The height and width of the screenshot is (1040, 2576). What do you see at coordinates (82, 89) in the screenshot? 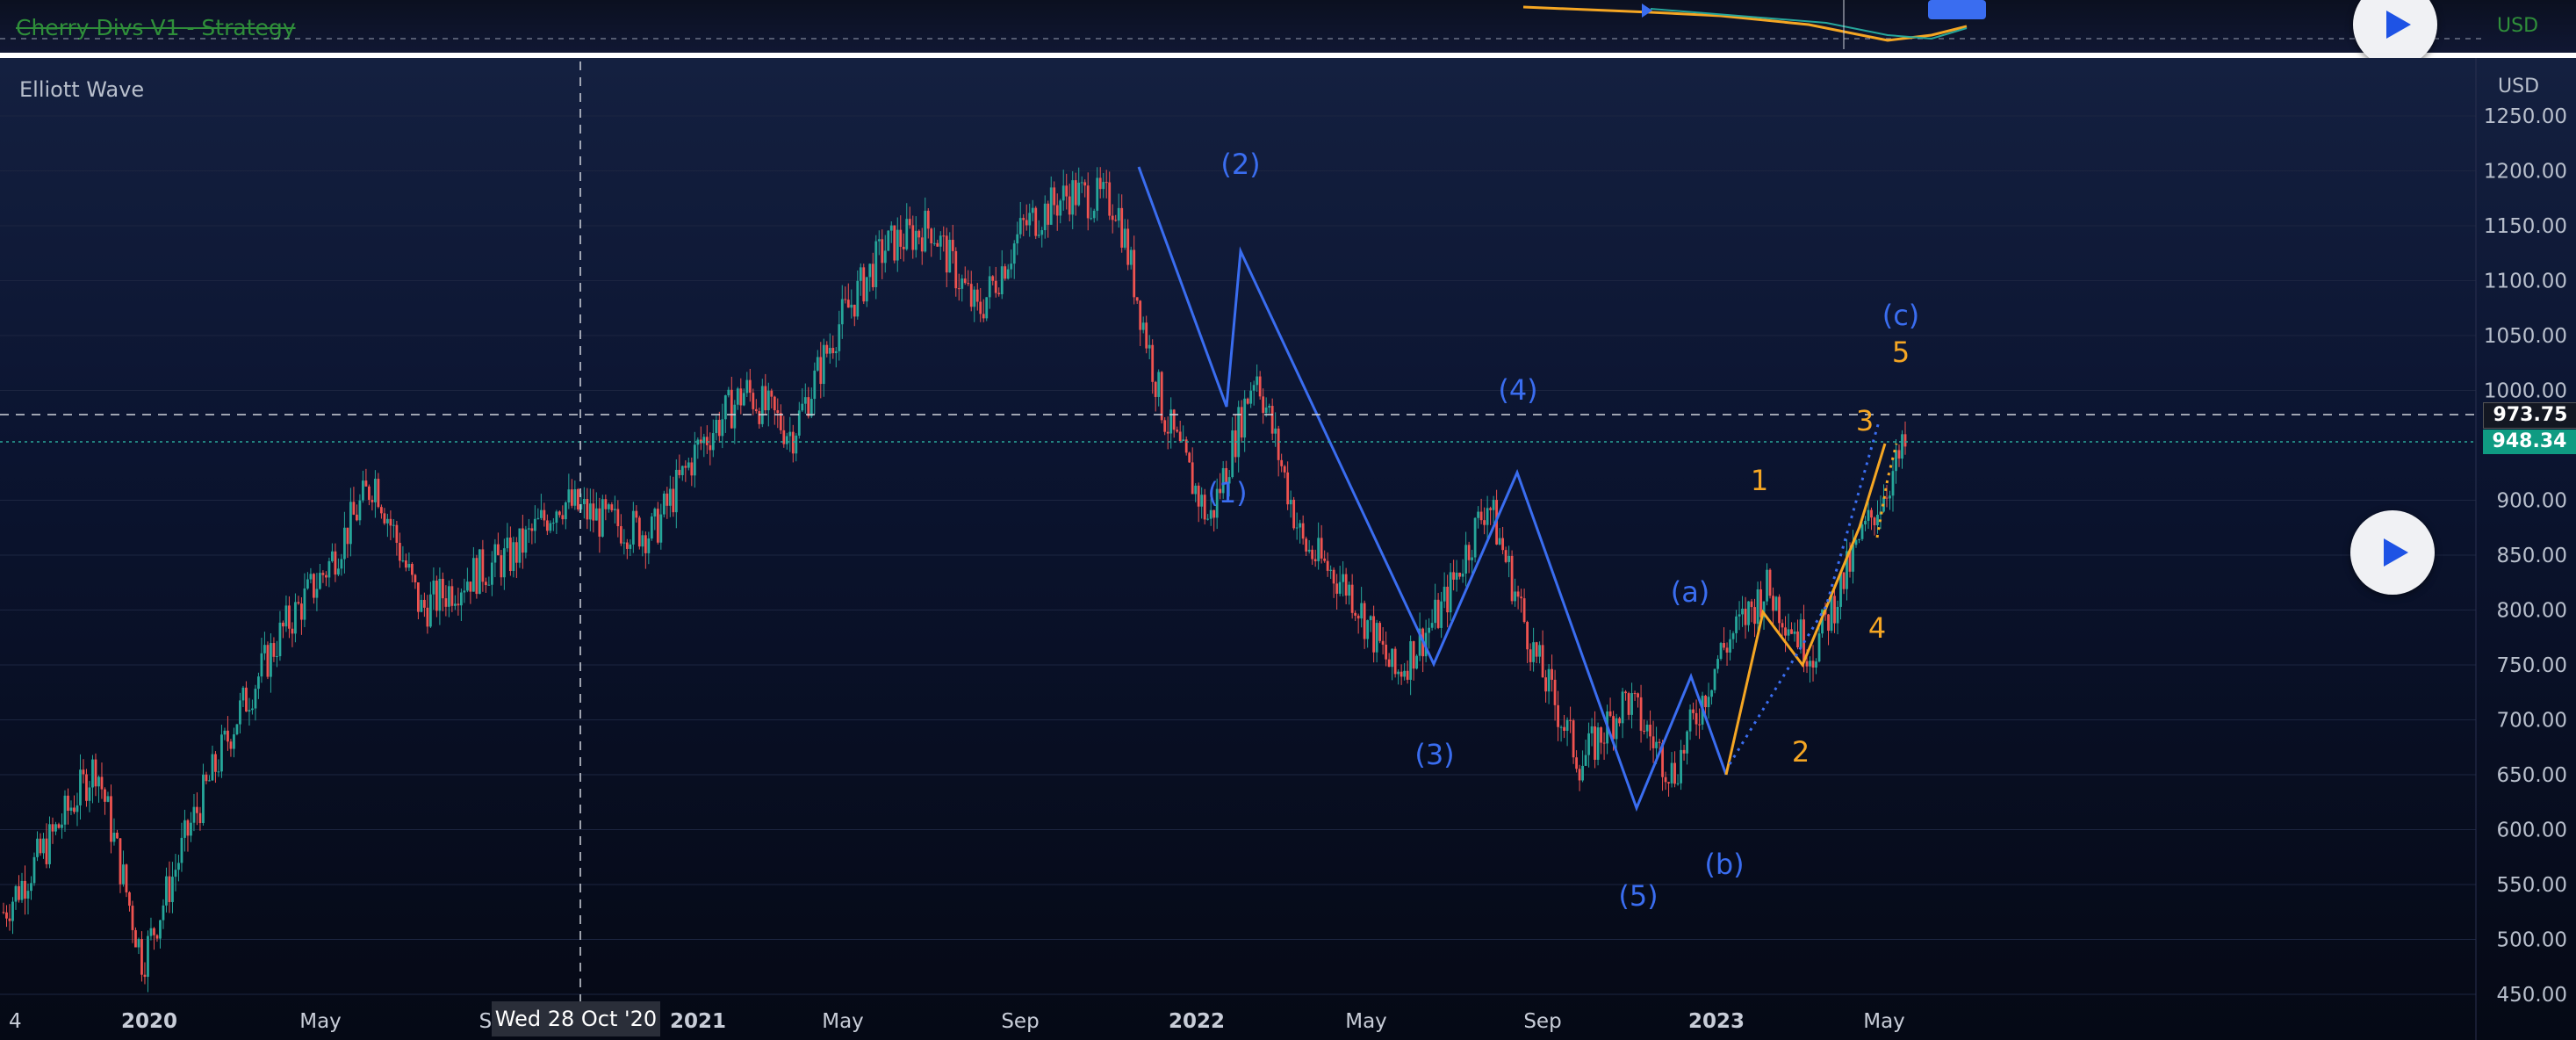
I see `pane-title: Elliott Wave` at bounding box center [82, 89].